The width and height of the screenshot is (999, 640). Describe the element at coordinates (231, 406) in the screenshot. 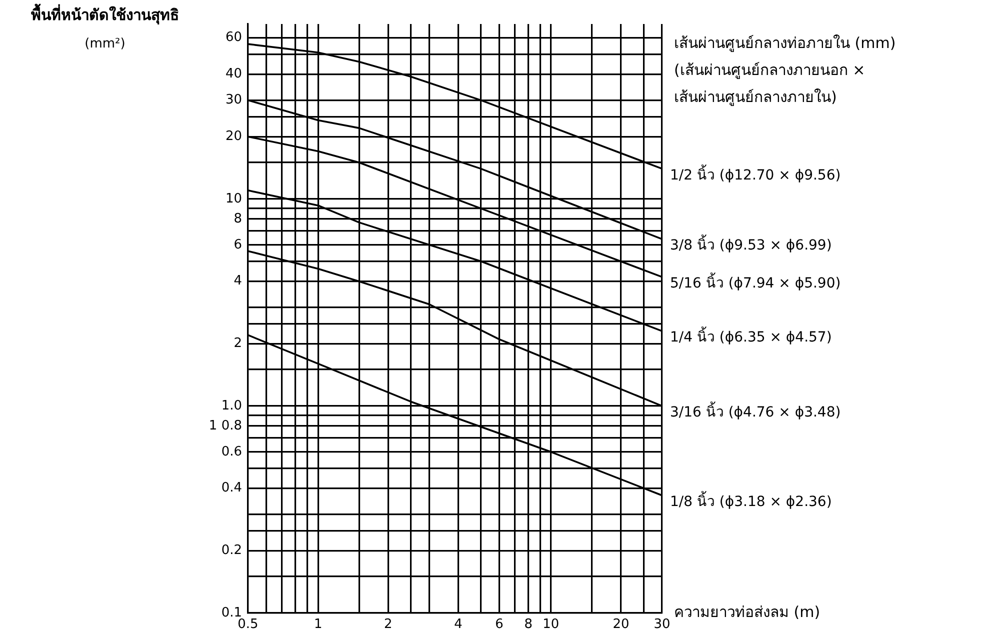

I see `y-tick-label: 1.0` at that location.